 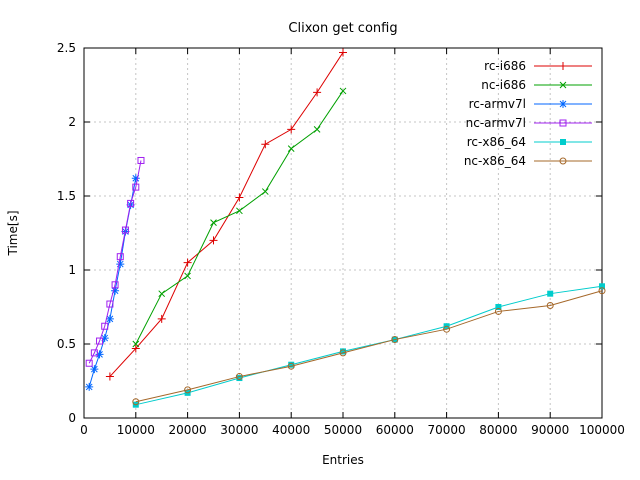 What do you see at coordinates (496, 123) in the screenshot?
I see `legend-label: nc-armv7l` at bounding box center [496, 123].